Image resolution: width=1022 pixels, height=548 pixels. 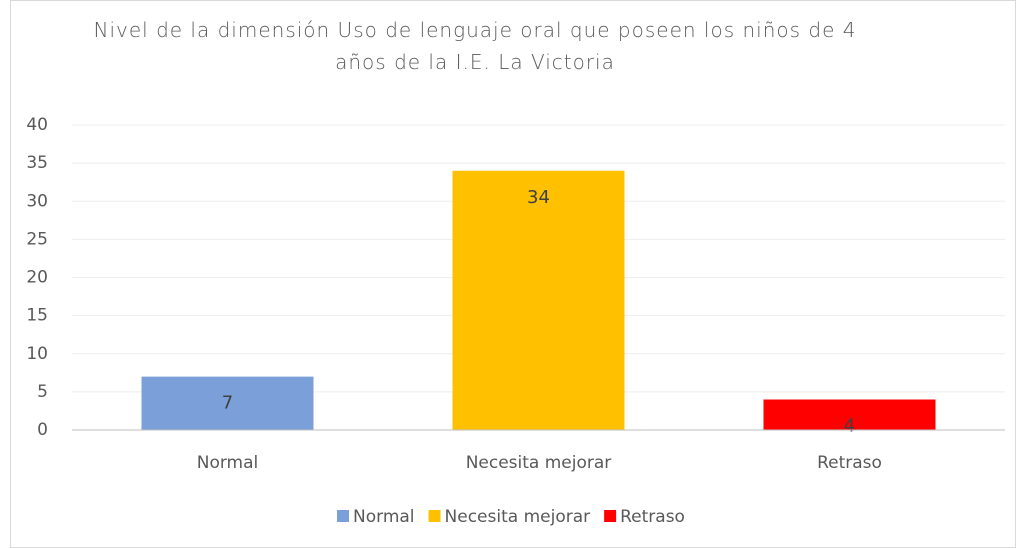 I want to click on y-tick-label: 35, so click(x=37, y=163).